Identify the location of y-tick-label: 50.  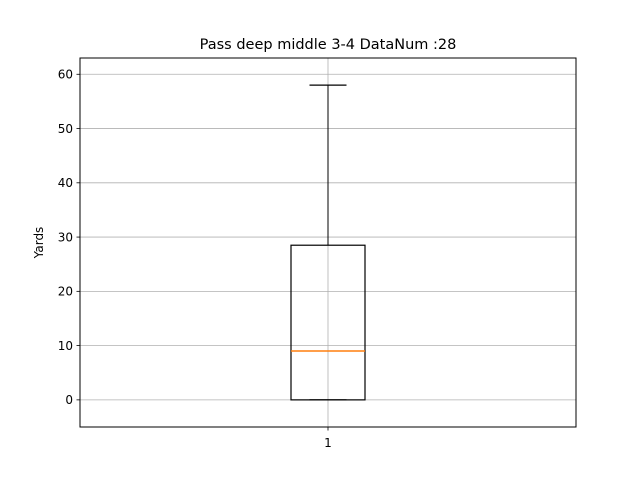
(65, 129).